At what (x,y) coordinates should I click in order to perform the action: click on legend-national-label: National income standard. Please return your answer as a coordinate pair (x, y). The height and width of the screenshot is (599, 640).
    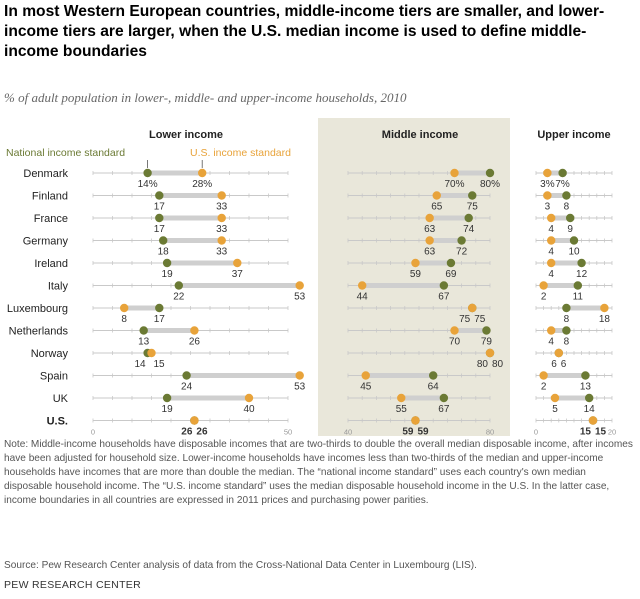
    Looking at the image, I should click on (65, 153).